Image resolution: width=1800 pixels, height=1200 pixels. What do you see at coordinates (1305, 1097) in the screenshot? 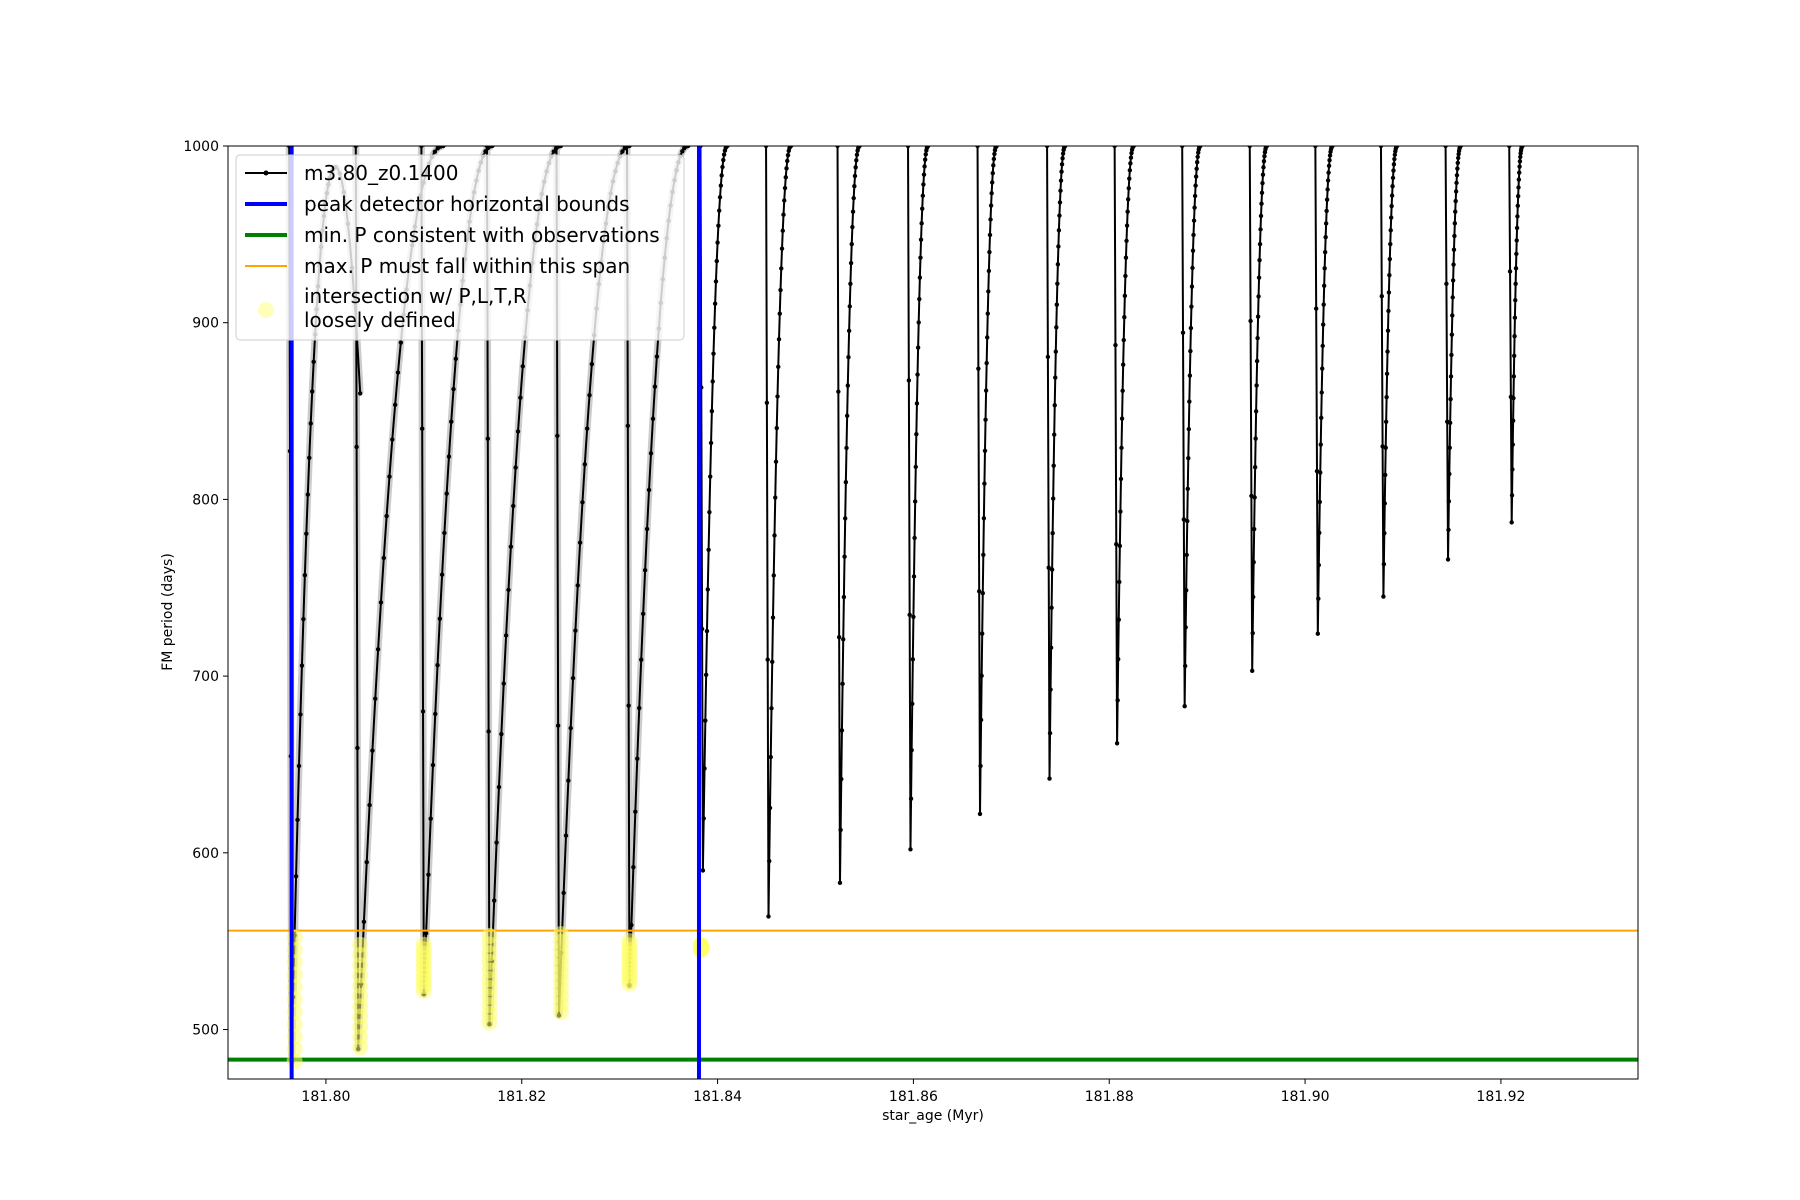
I see `x-tick-label: 181.90` at bounding box center [1305, 1097].